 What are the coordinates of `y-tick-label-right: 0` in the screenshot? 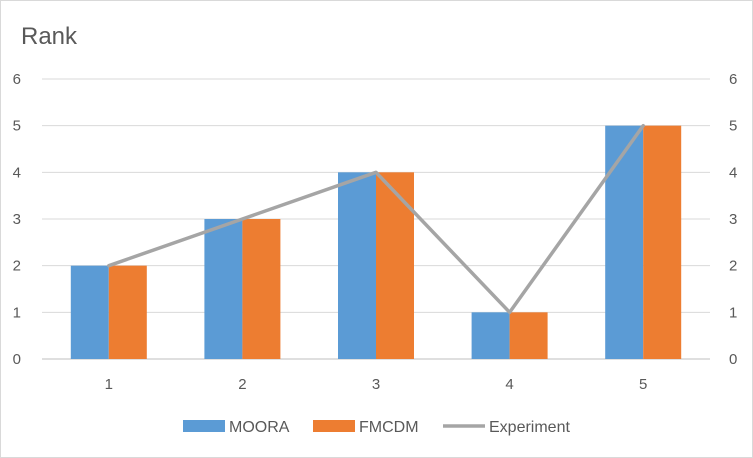 It's located at (733, 359).